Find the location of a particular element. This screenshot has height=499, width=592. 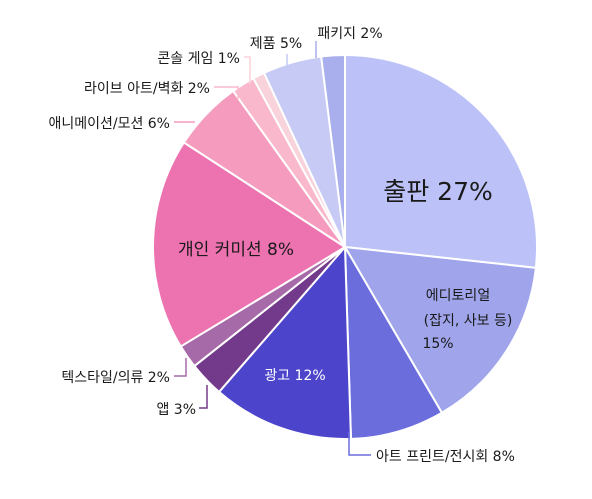

label-app: 앱 3% is located at coordinates (176, 410).